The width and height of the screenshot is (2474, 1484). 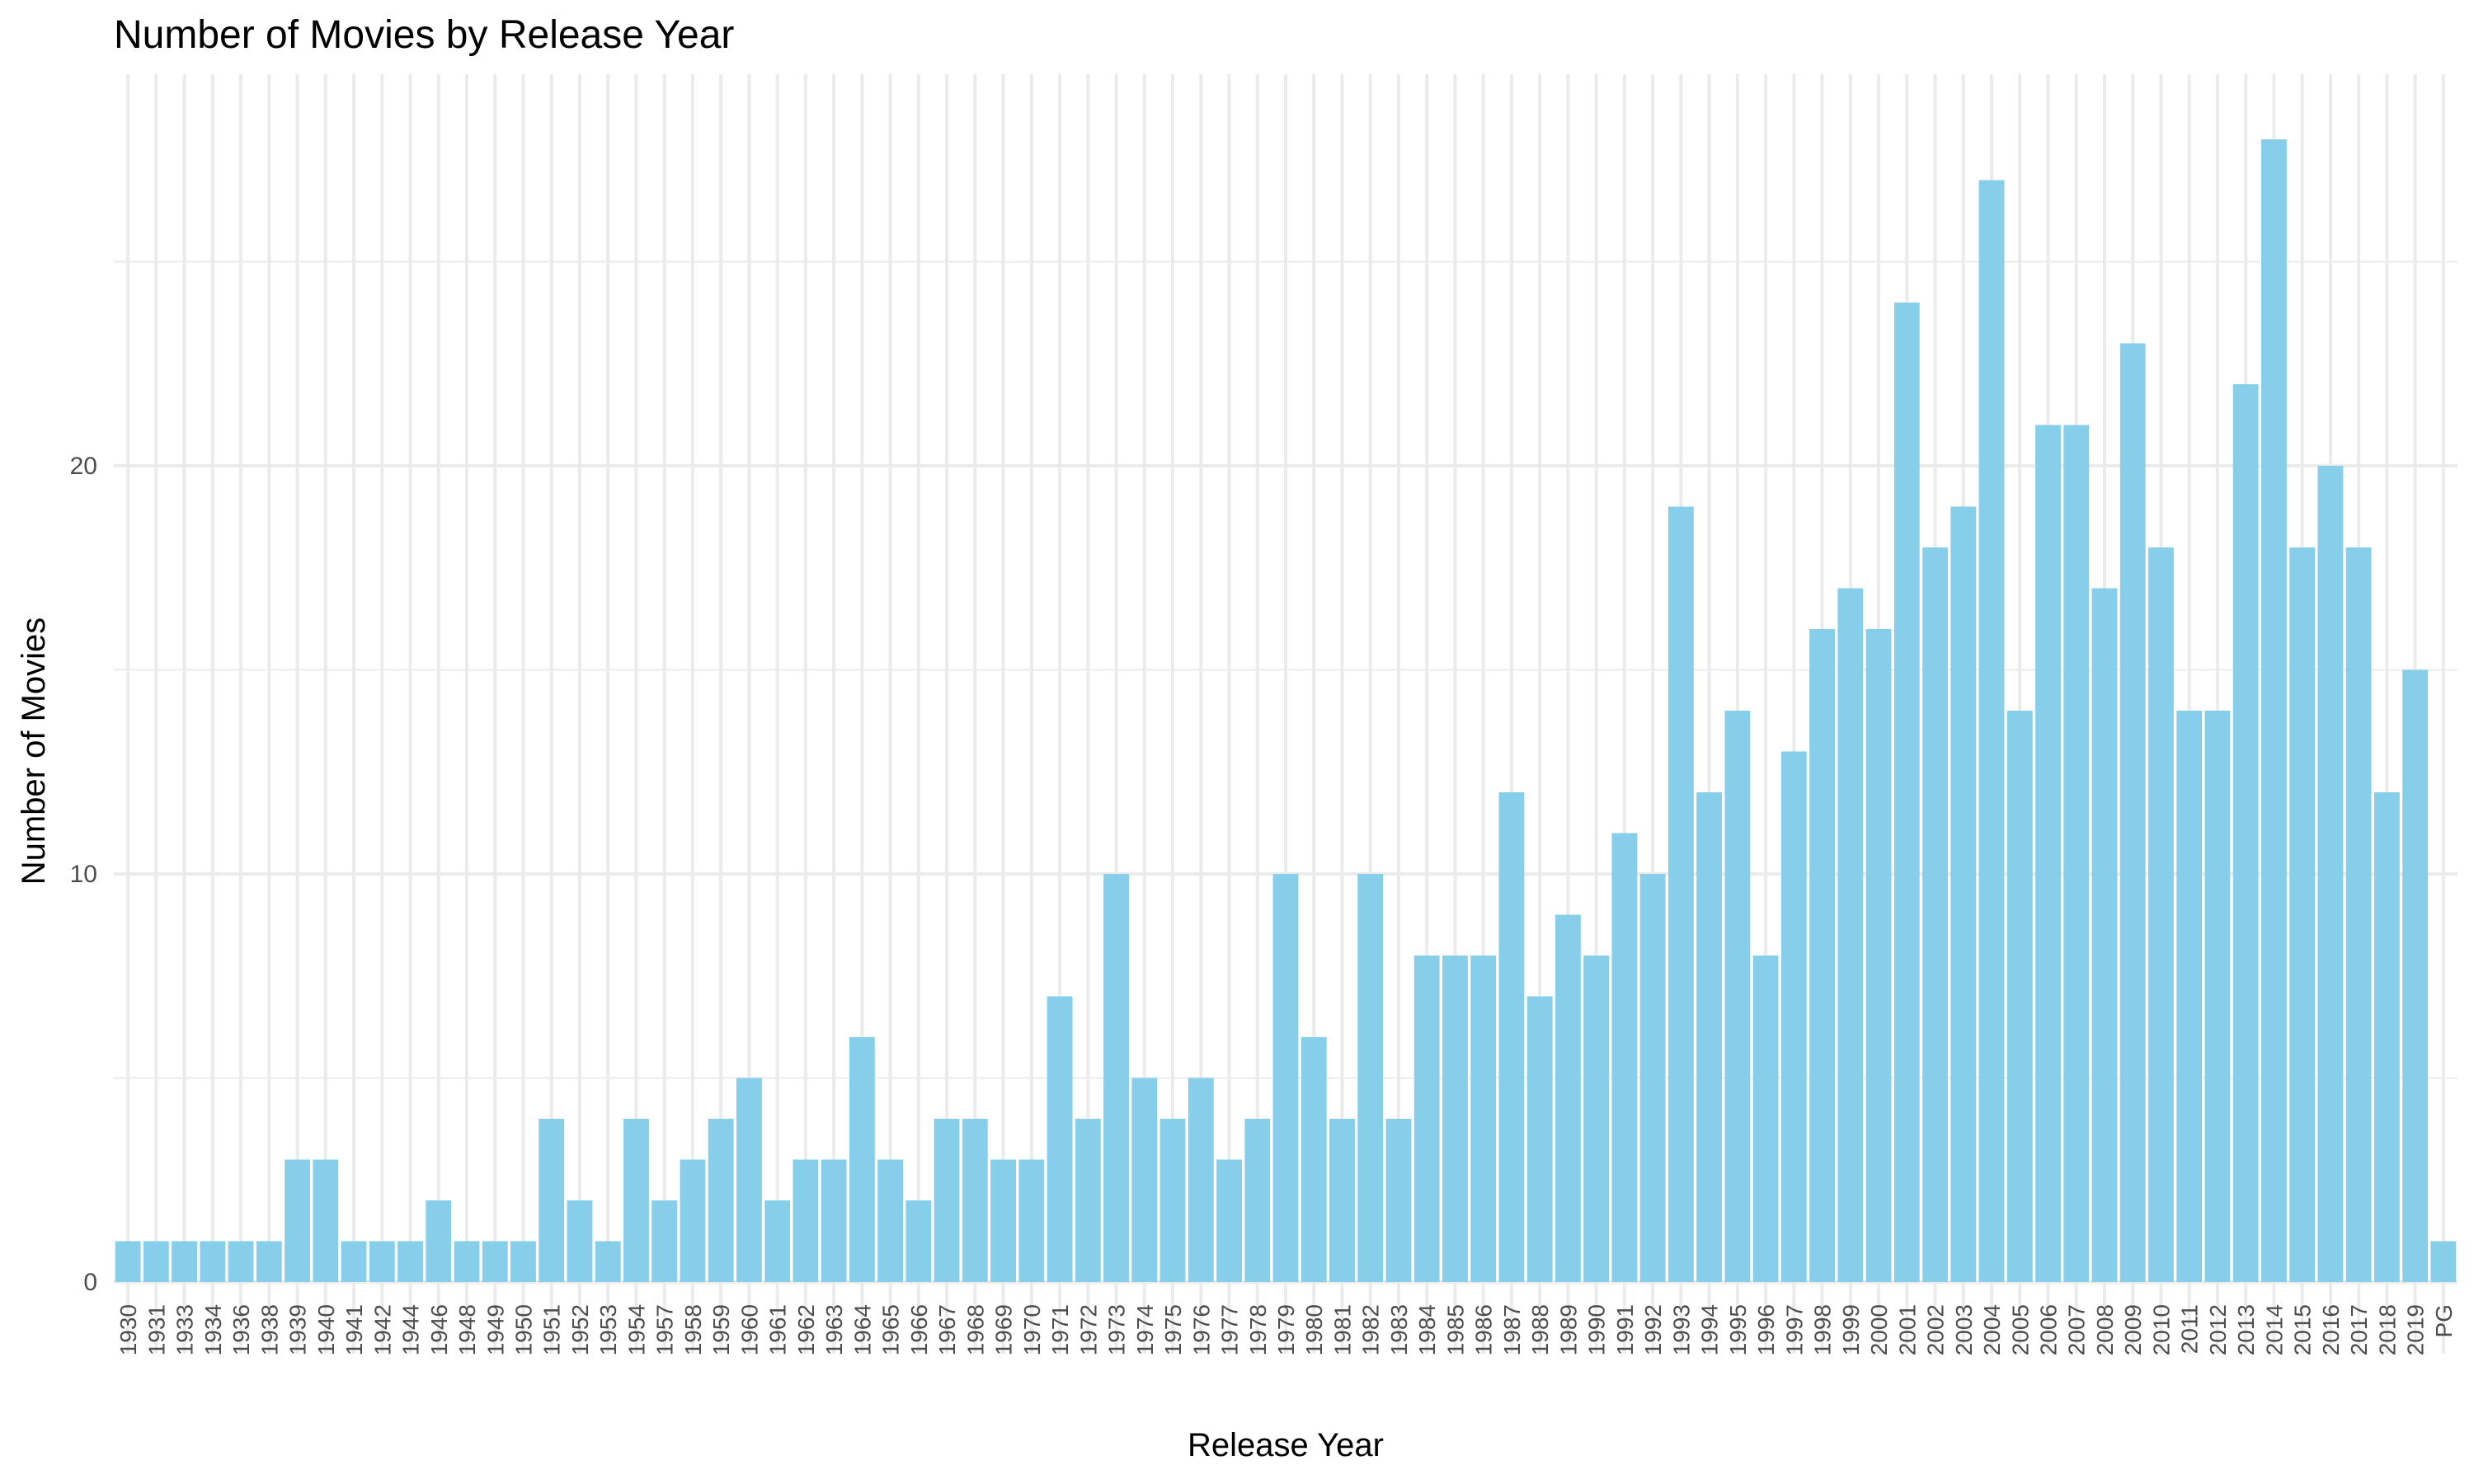 What do you see at coordinates (2049, 1329) in the screenshot?
I see `x-tick-label: 2006` at bounding box center [2049, 1329].